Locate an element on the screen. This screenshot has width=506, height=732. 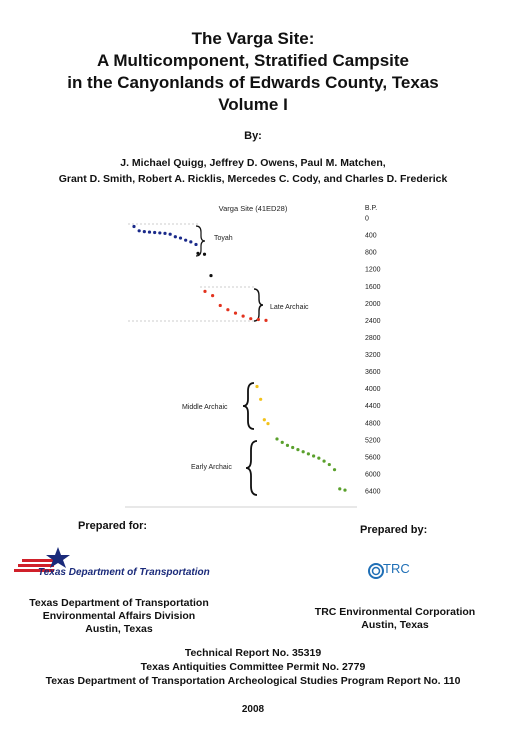
chart-title: Varga Site (41ED28) is located at coordinates (253, 208).